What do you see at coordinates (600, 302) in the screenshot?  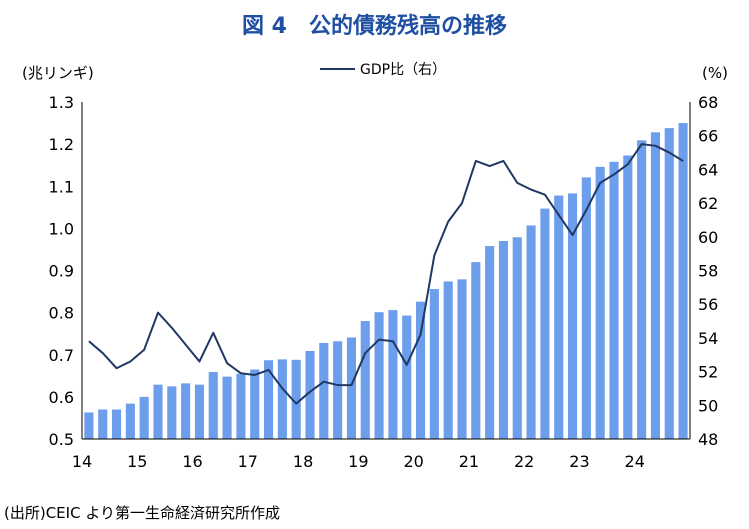 I see `bar-23Q2` at bounding box center [600, 302].